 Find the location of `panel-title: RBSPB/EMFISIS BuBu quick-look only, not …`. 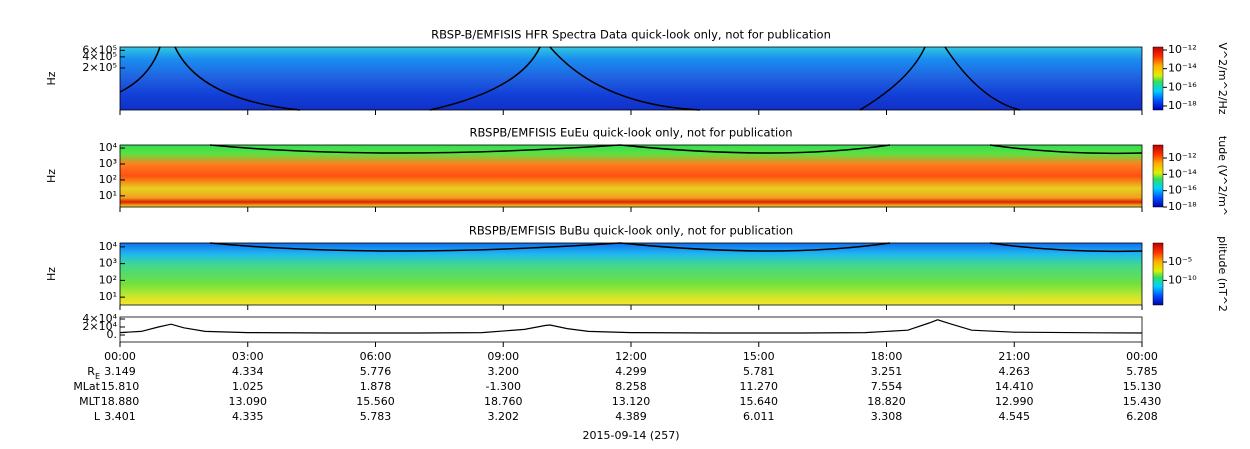

panel-title: RBSPB/EMFISIS BuBu quick-look only, not … is located at coordinates (631, 231).